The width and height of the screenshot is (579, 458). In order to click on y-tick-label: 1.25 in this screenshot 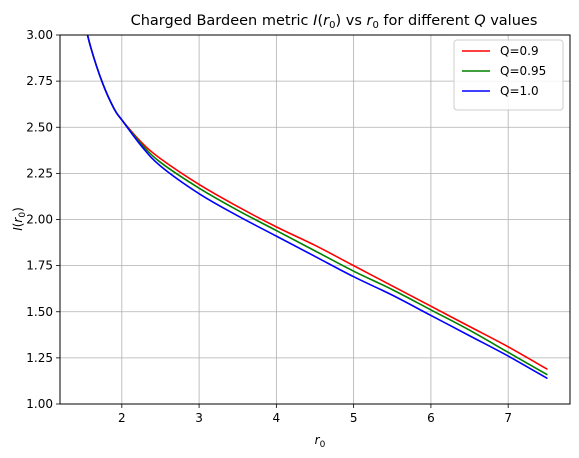, I will do `click(39, 358)`.